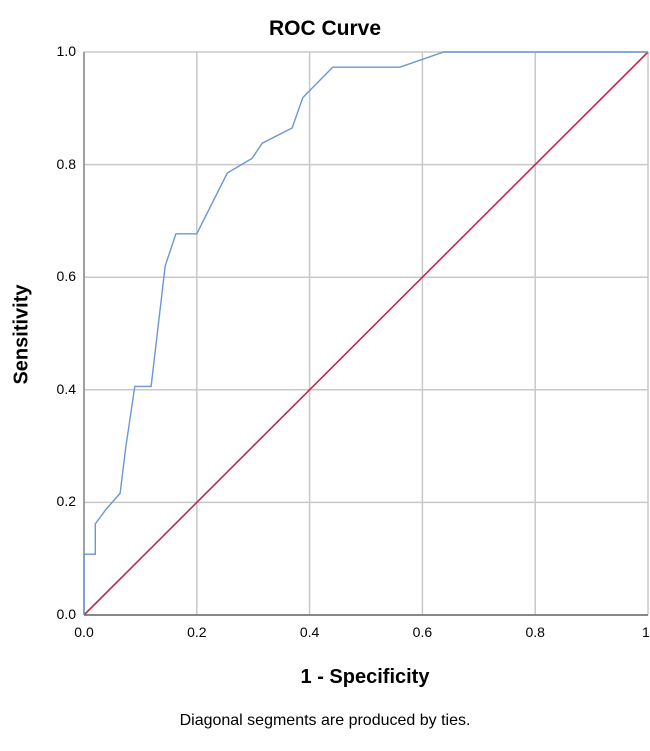 The height and width of the screenshot is (751, 650). What do you see at coordinates (84, 632) in the screenshot?
I see `x-tick-label: 0.0` at bounding box center [84, 632].